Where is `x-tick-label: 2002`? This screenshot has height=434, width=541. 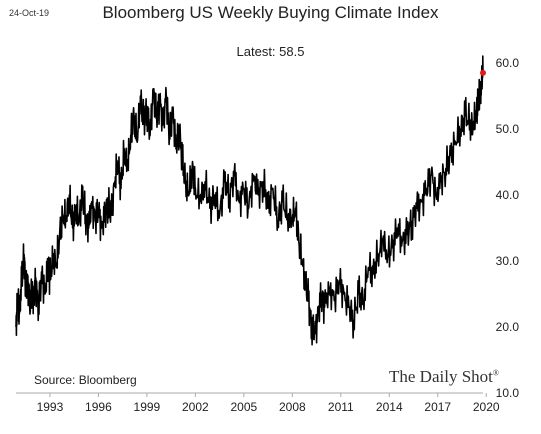
x-tick-label: 2002 is located at coordinates (195, 407).